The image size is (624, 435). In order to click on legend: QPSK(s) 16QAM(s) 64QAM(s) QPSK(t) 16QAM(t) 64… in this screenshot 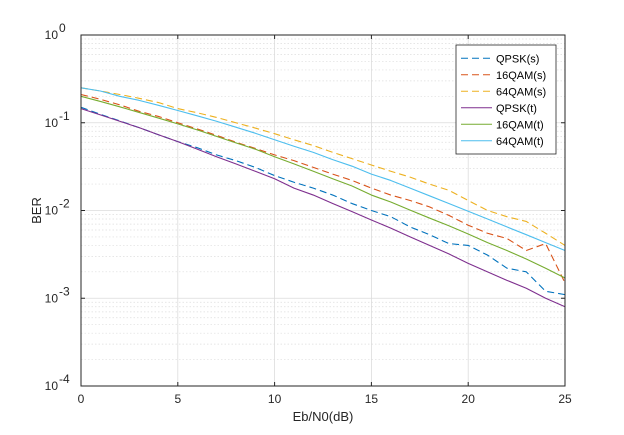, I will do `click(506, 99)`.